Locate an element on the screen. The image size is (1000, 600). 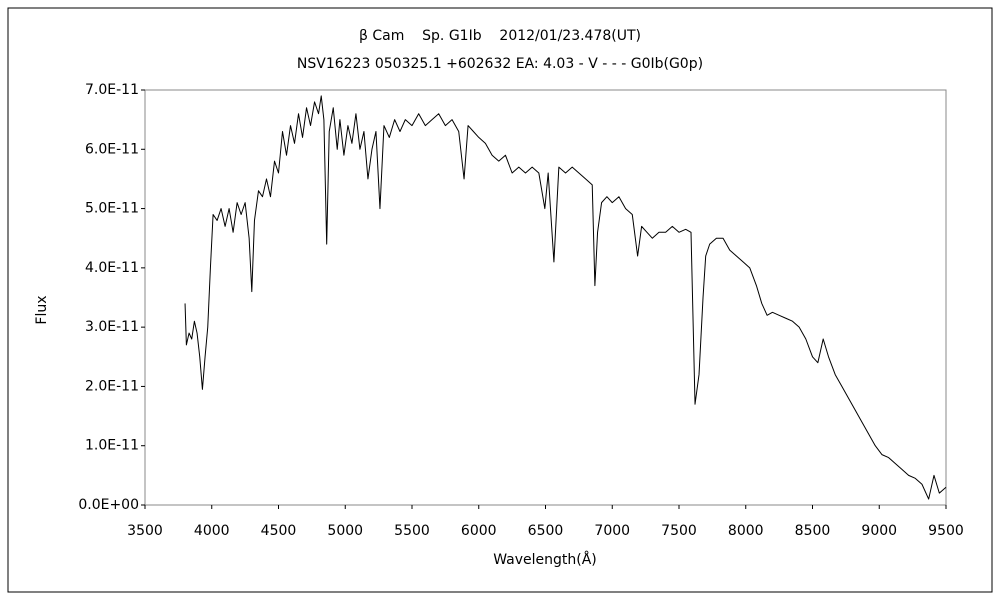
y-tick-label: 3.0E-11 is located at coordinates (112, 327).